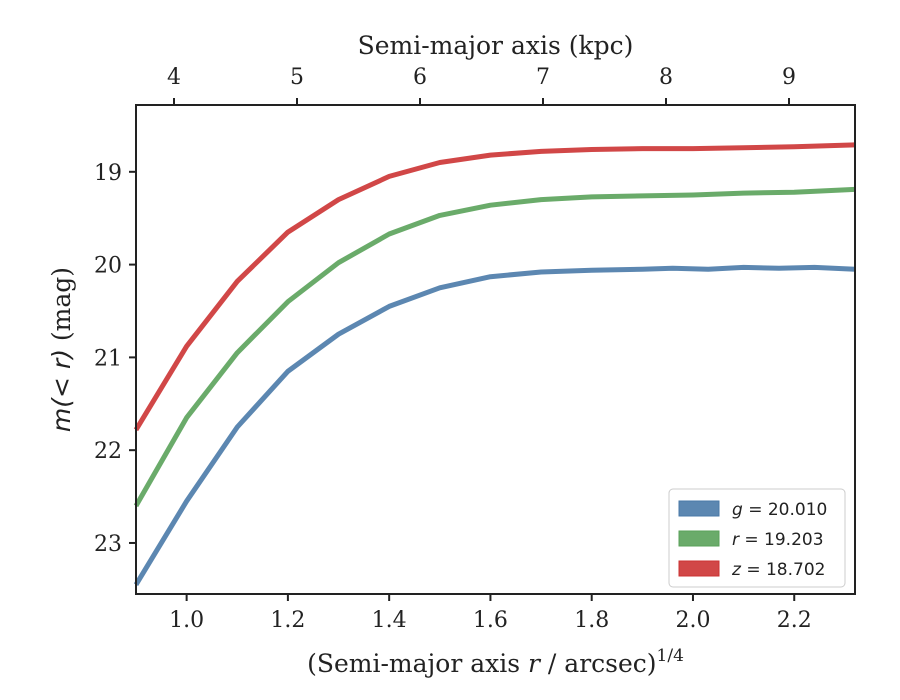  Describe the element at coordinates (490, 620) in the screenshot. I see `x-tick-label: 1.6` at that location.